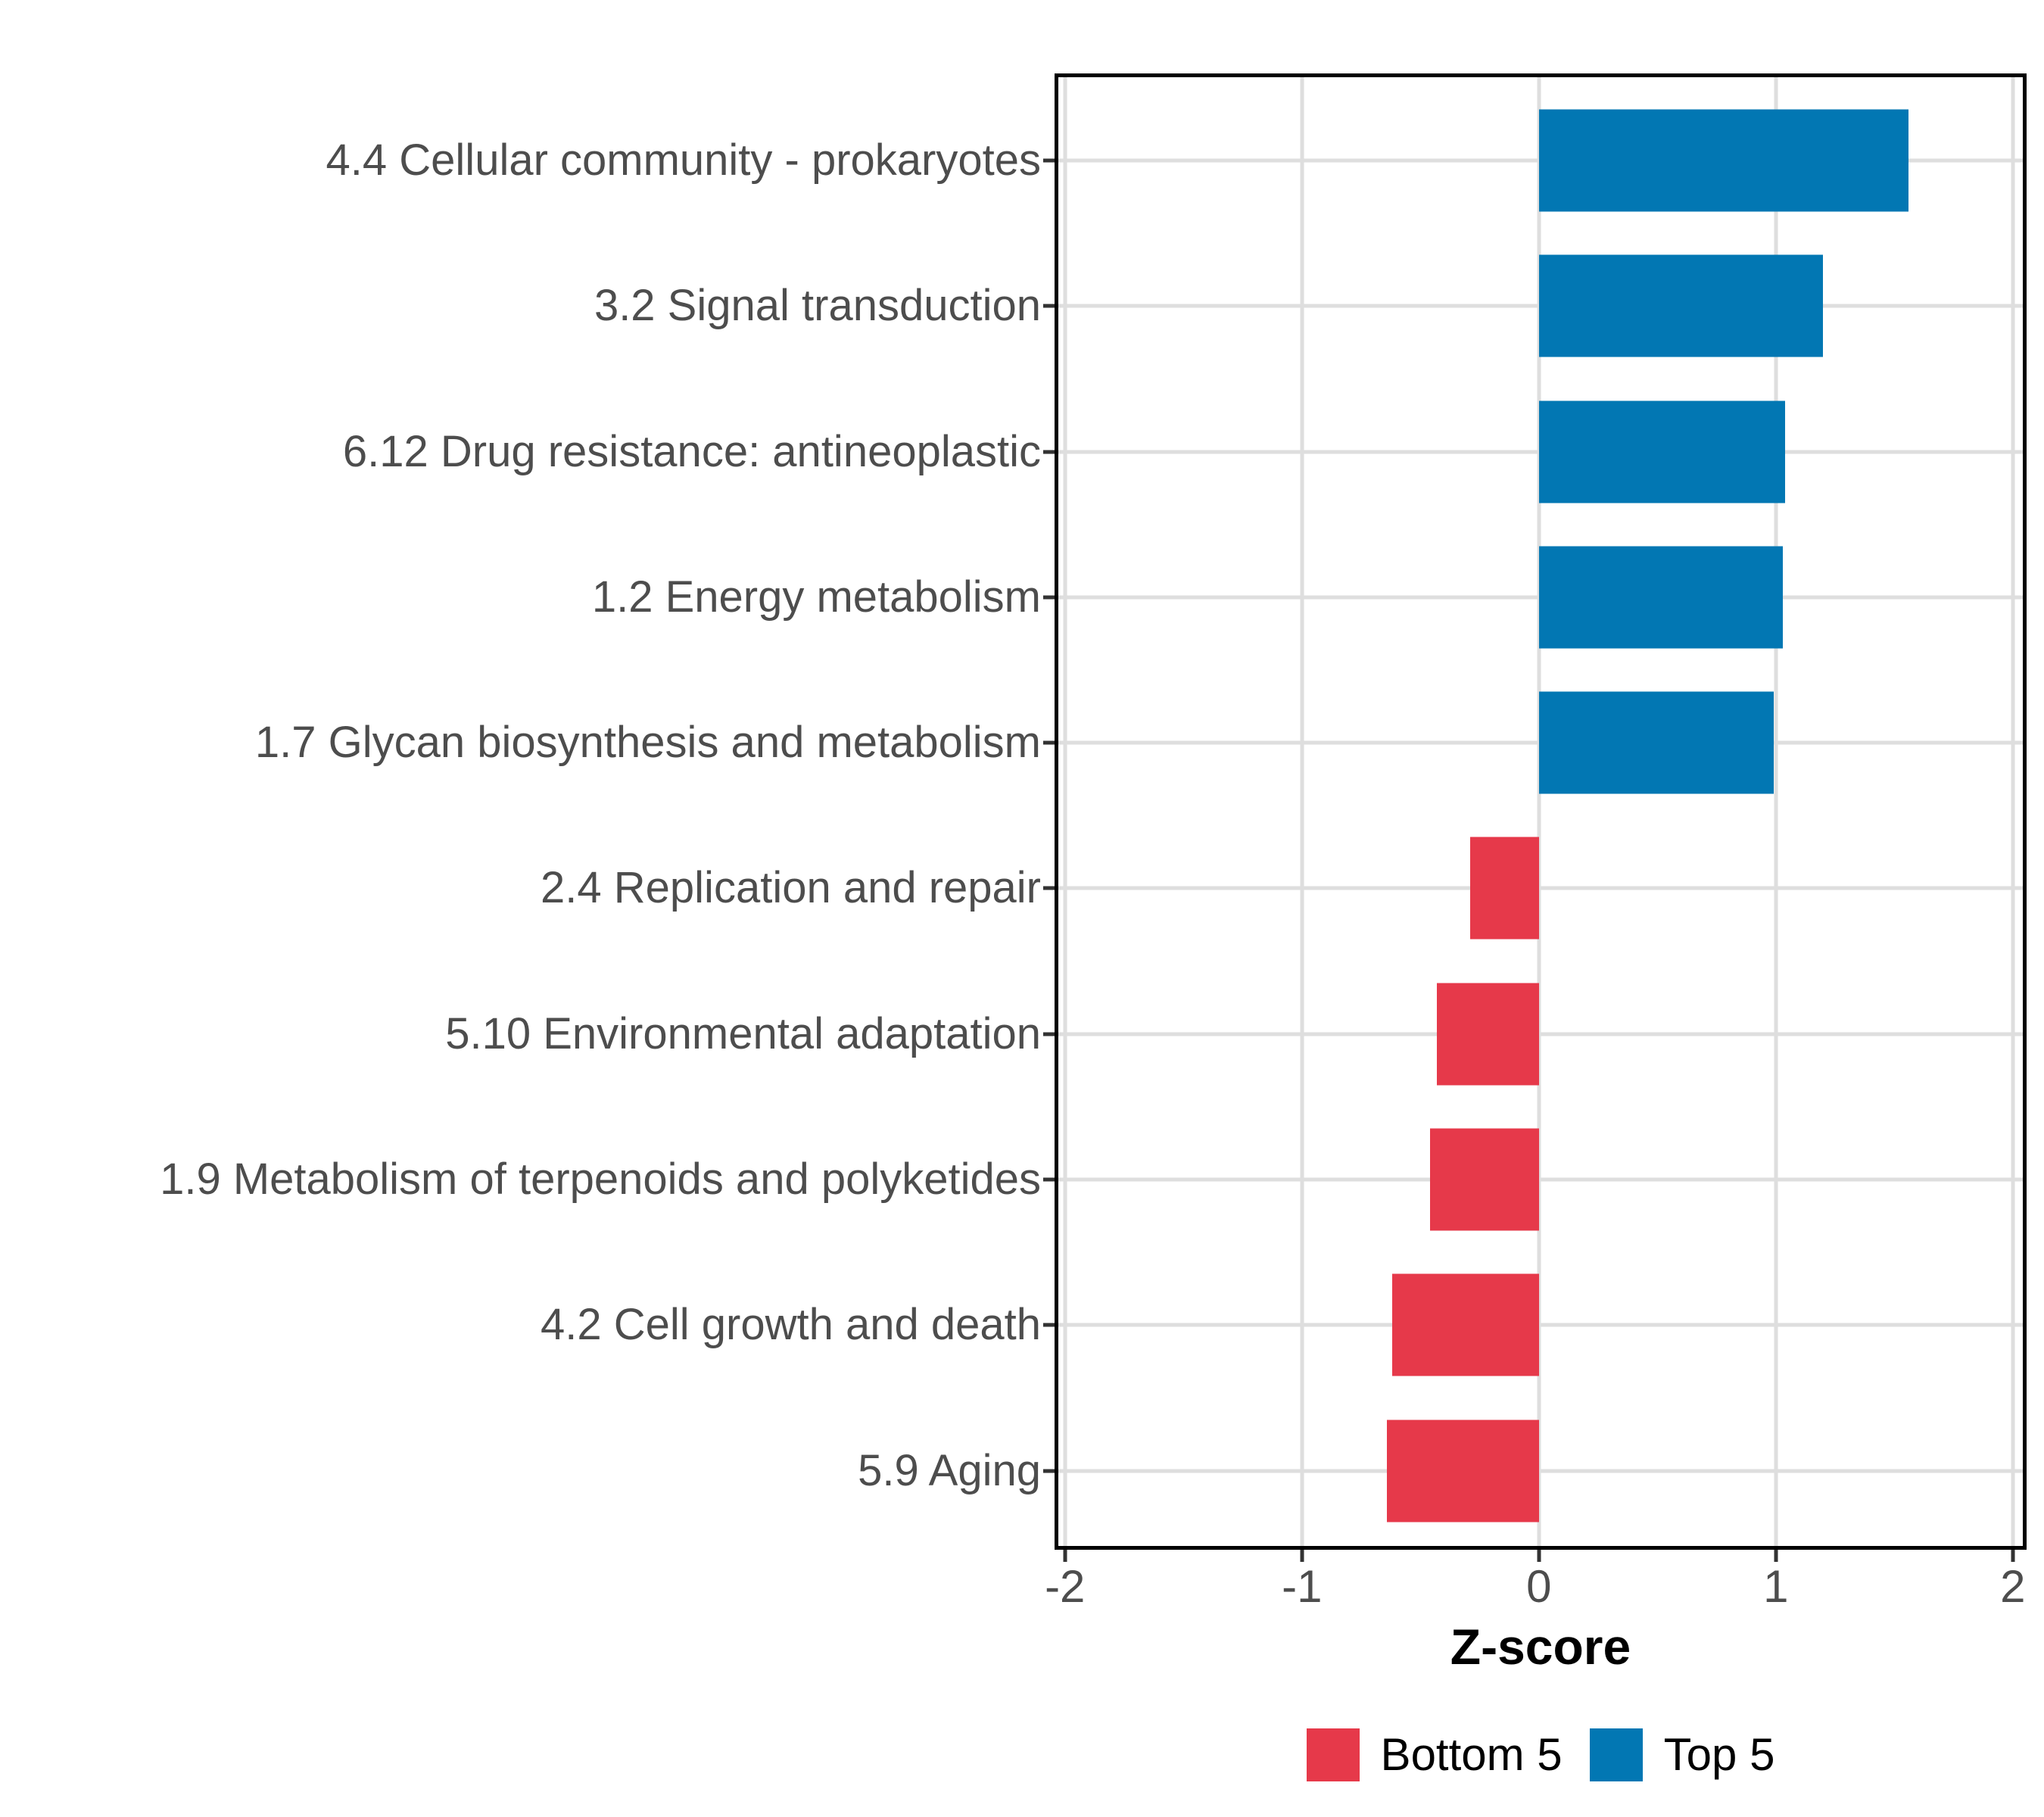 This screenshot has height=1817, width=2044. Describe the element at coordinates (1302, 811) in the screenshot. I see `gridline-x--1` at that location.